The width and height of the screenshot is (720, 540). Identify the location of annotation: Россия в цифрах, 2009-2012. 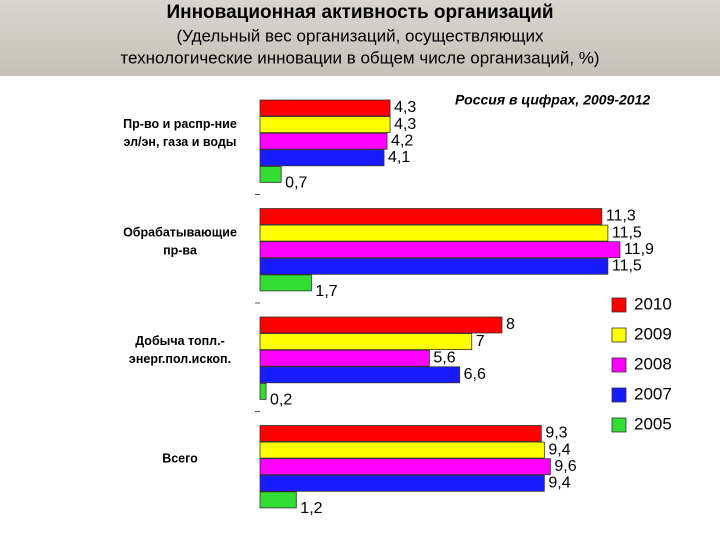
(552, 100).